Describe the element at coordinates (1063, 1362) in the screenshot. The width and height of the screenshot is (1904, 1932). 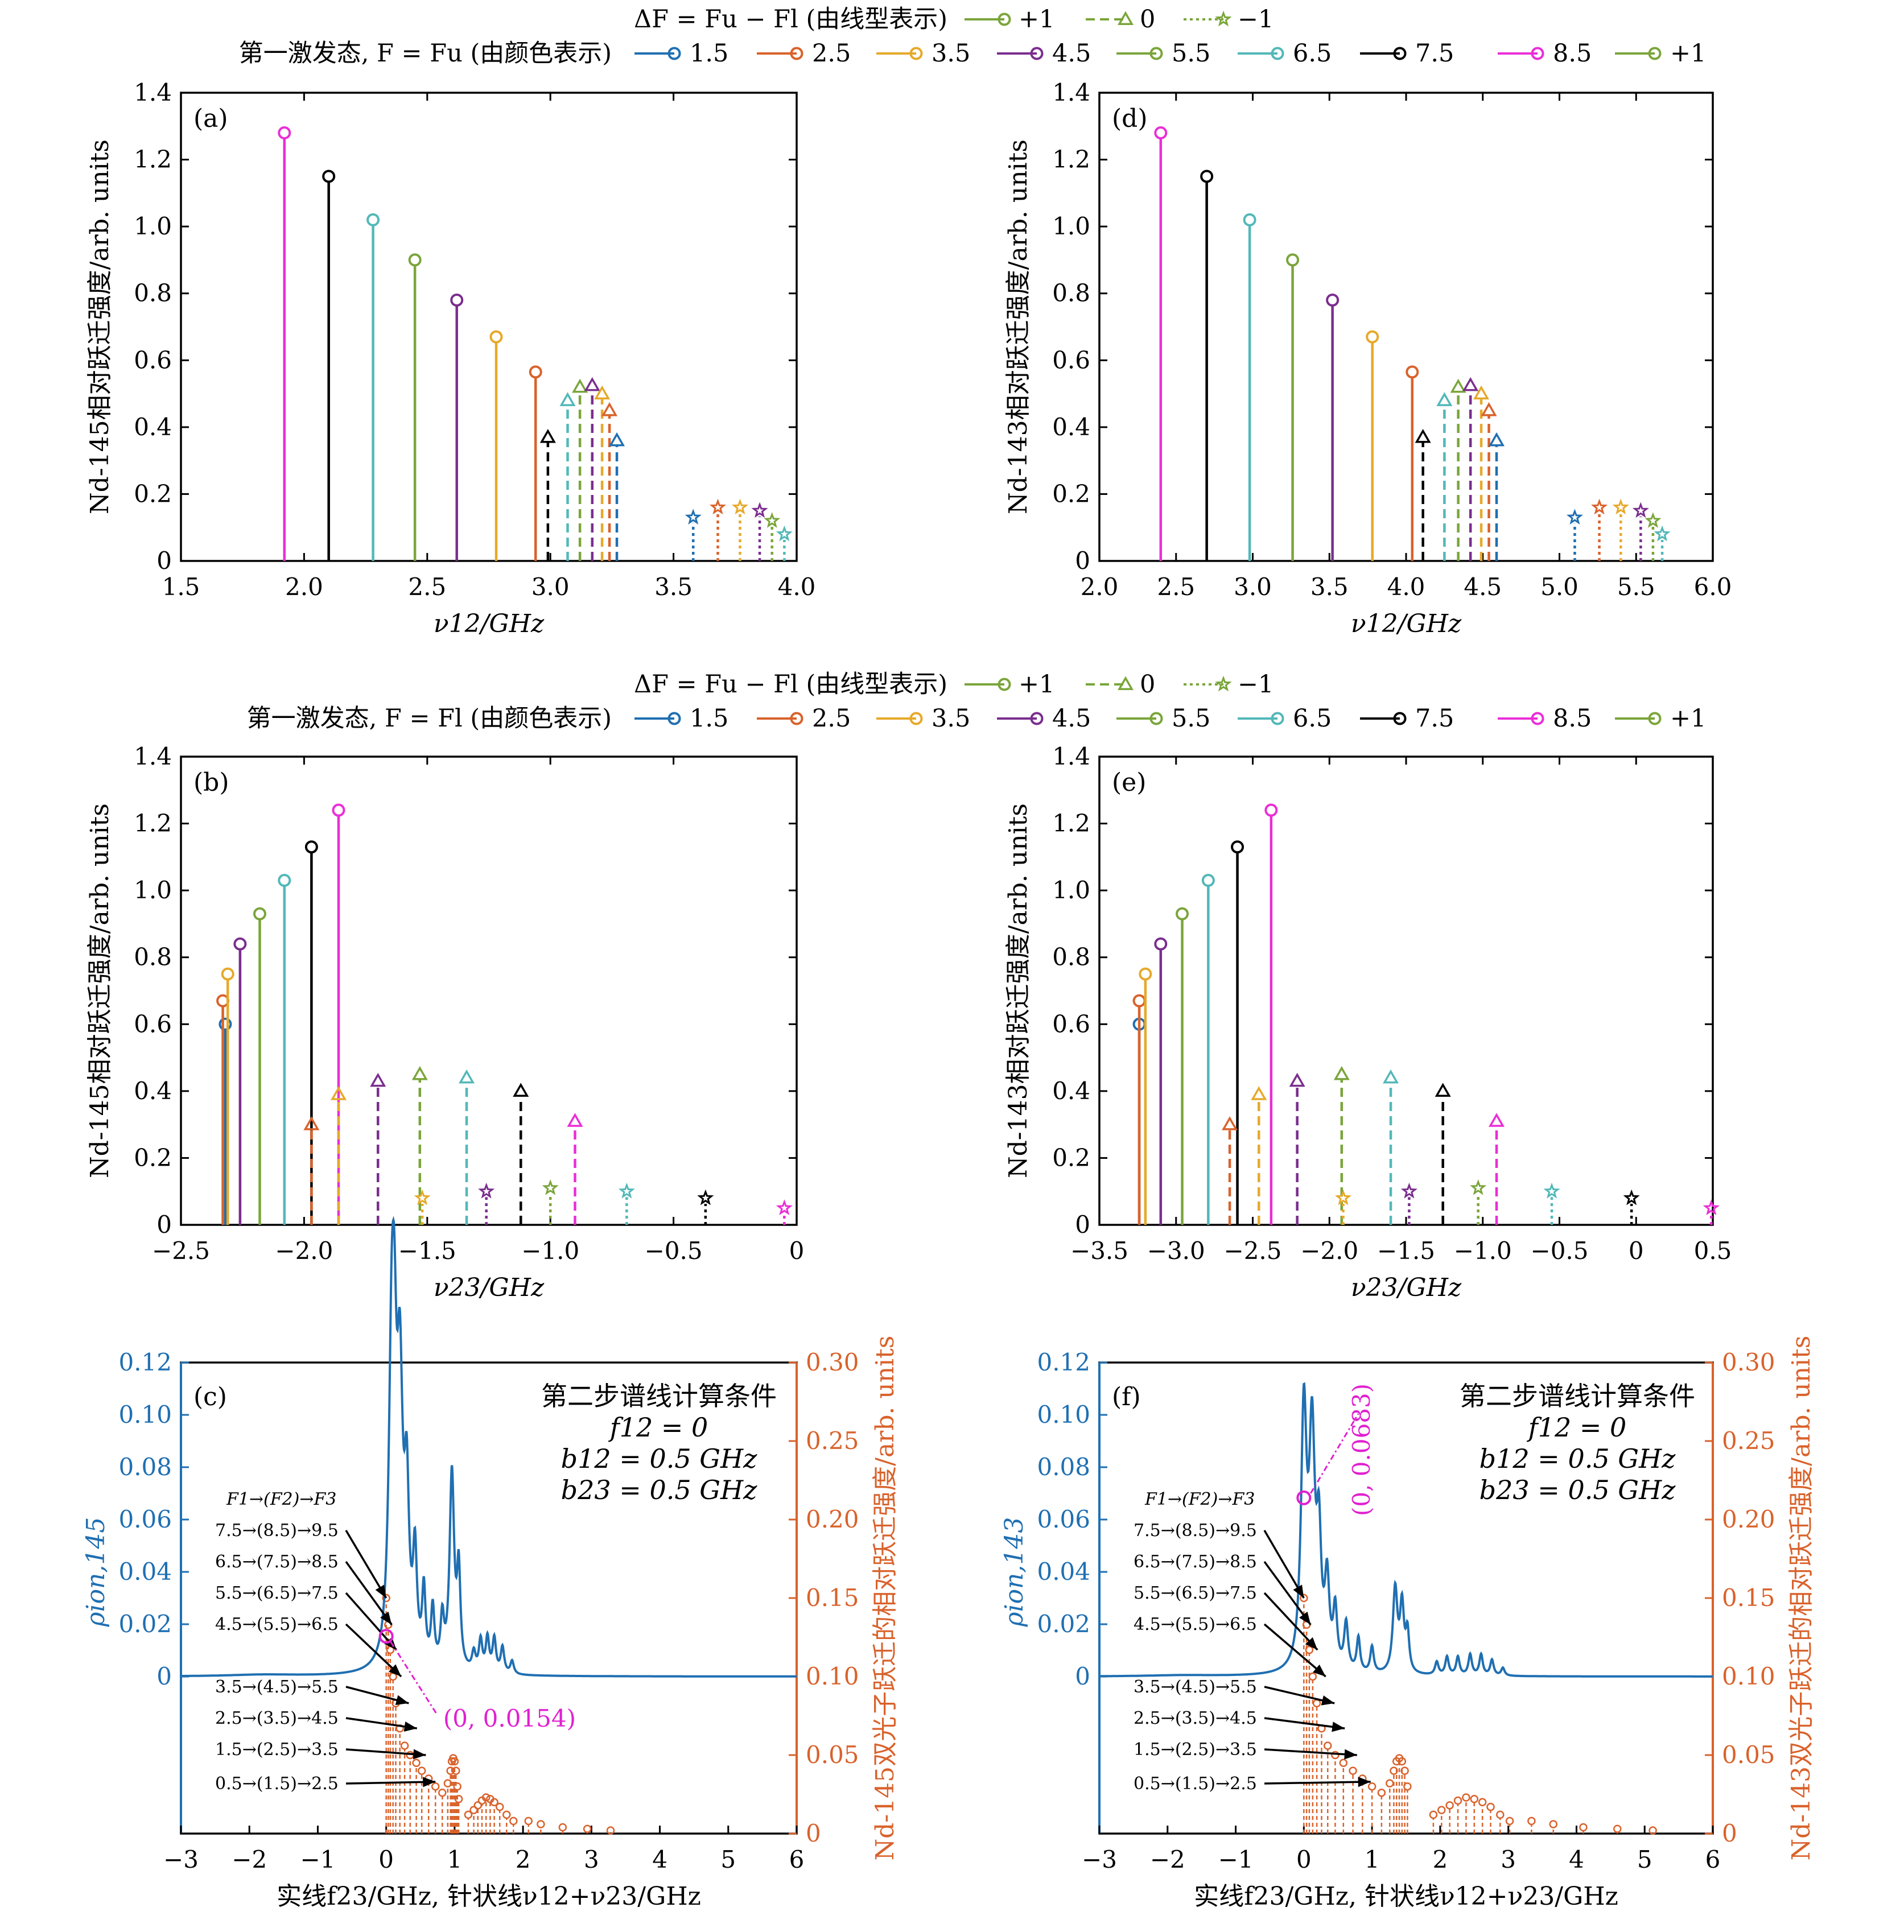
I see `ytick-left-label-6: 0.12` at that location.